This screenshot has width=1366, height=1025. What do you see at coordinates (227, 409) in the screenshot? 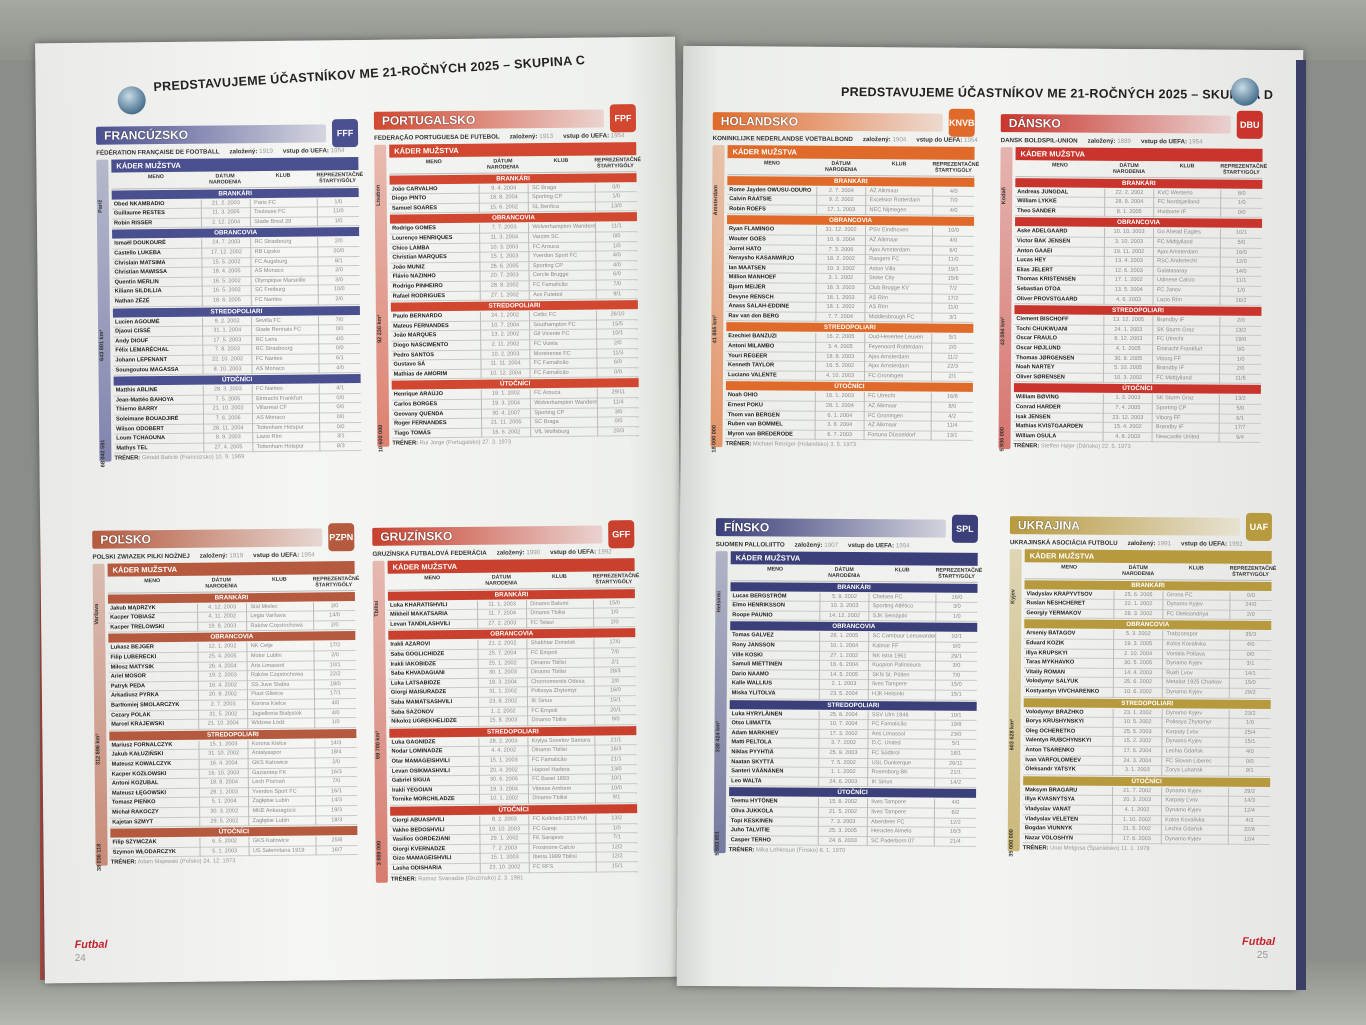
I see `birth-date: 21. 10. 2002` at bounding box center [227, 409].